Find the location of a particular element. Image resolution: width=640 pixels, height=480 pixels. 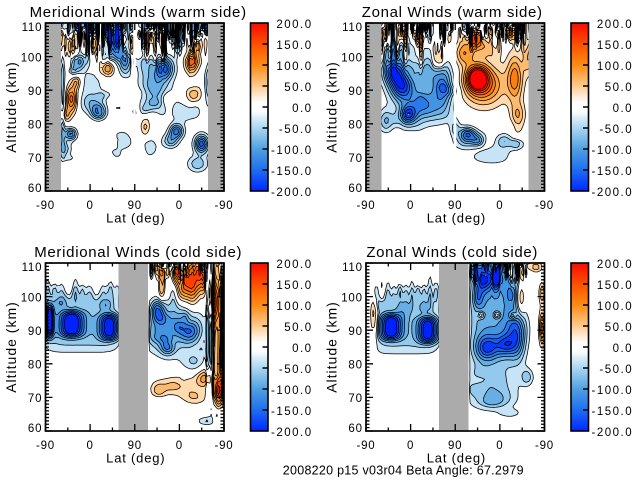

svg-text: Meridional Winds (cold side) is located at coordinates (138, 252).